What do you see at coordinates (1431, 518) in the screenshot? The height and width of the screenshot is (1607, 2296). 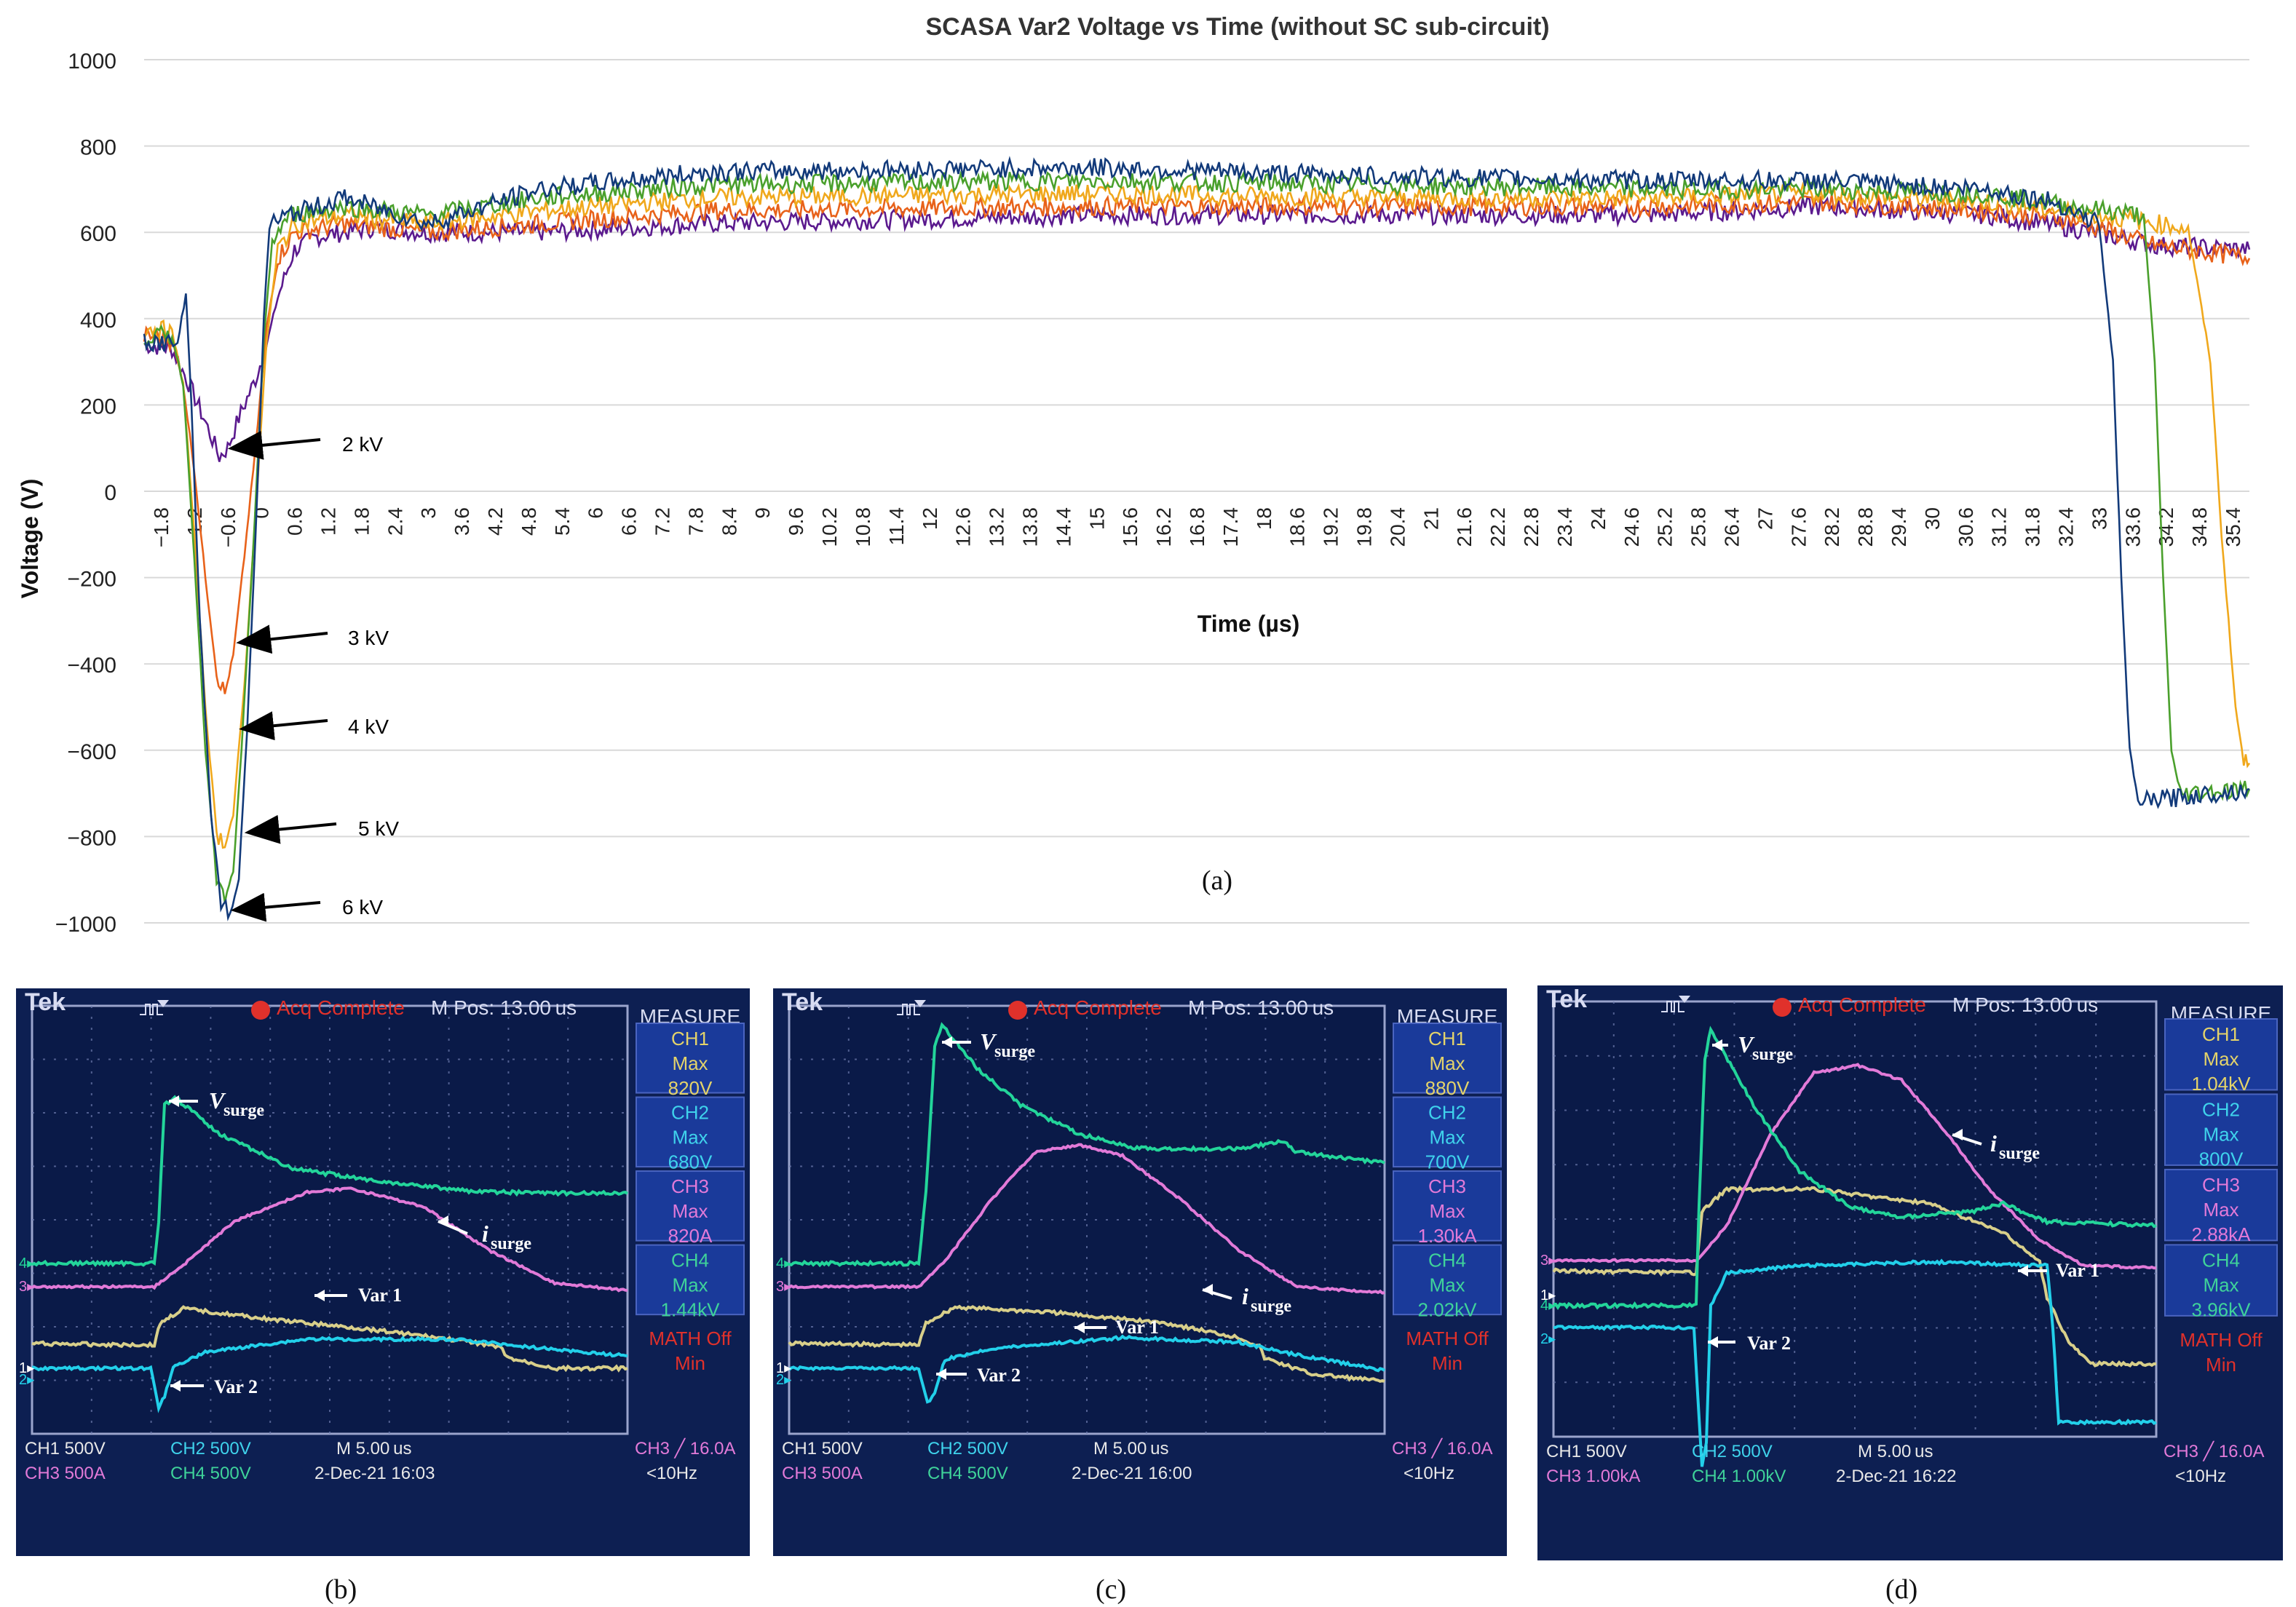 I see `x-tick-label: 21` at bounding box center [1431, 518].